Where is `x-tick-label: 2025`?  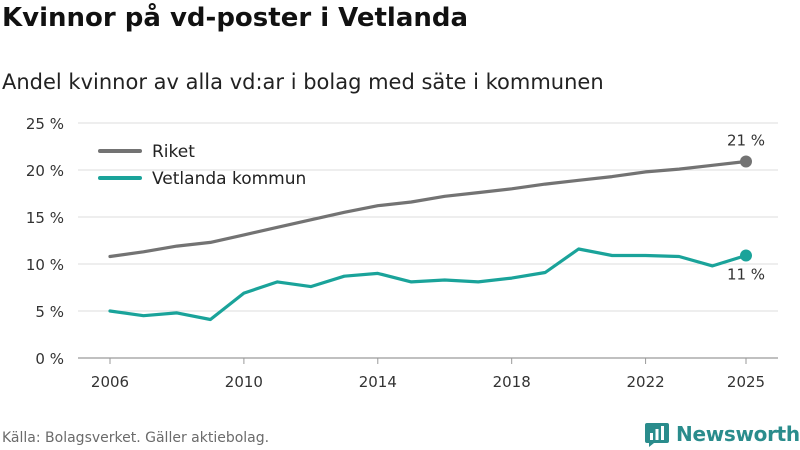
x-tick-label: 2025 is located at coordinates (746, 382).